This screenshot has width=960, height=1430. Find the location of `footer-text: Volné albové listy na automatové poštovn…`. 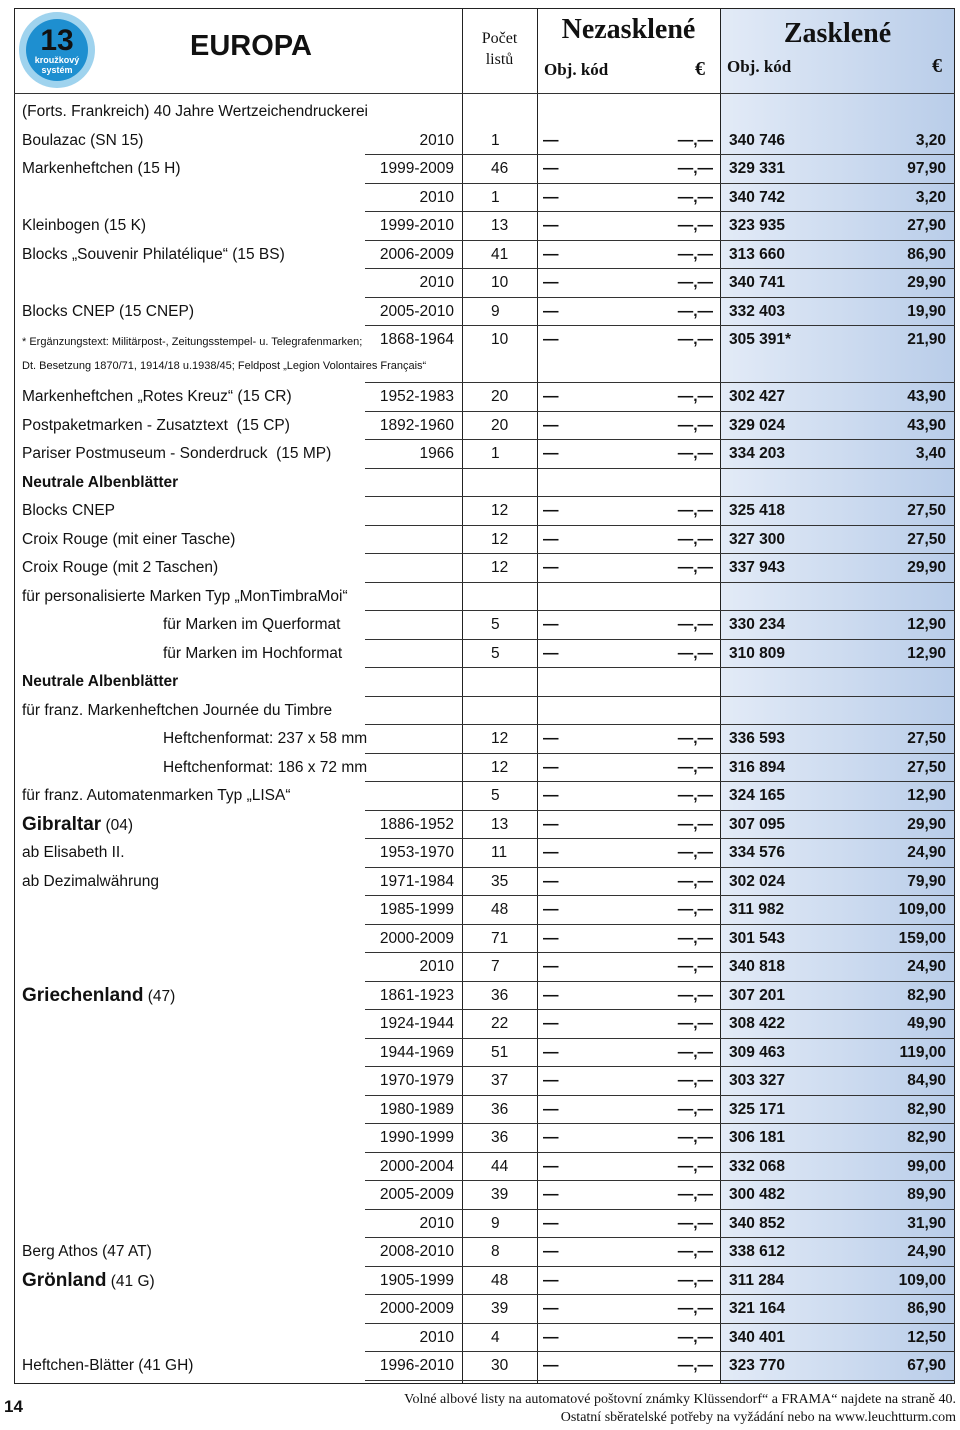

footer-text: Volné albové listy na automatové poštovn… is located at coordinates (680, 1399).